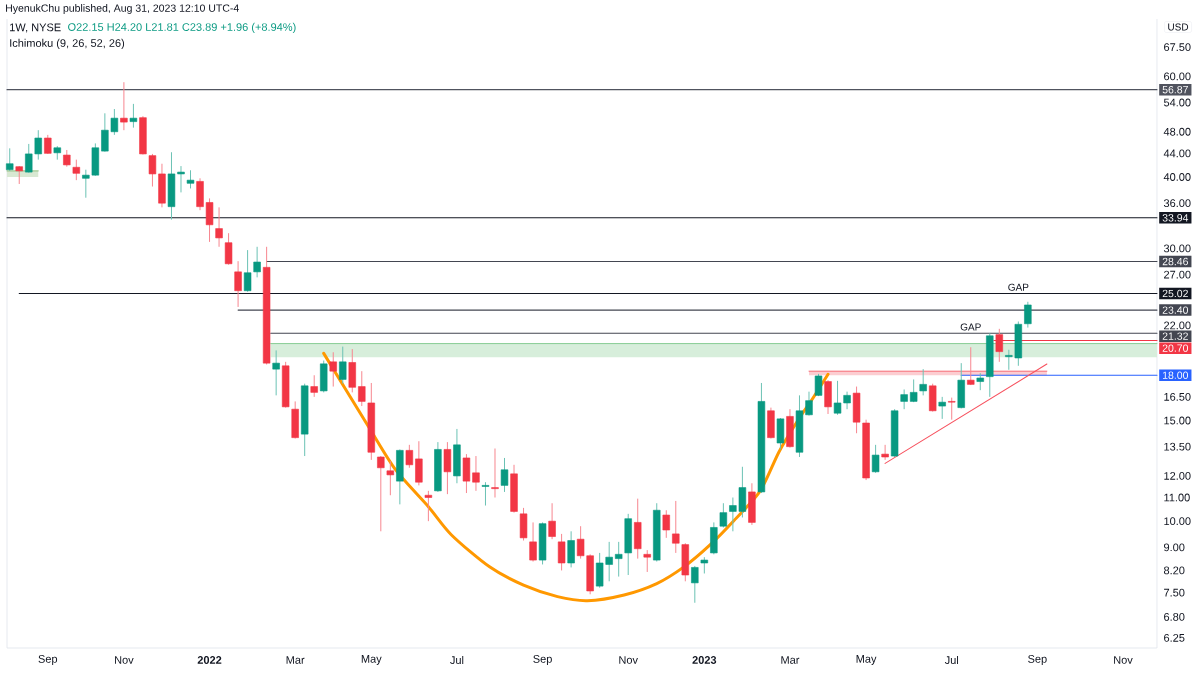 The height and width of the screenshot is (696, 1200). I want to click on y-tick-label: 9.00, so click(1174, 547).